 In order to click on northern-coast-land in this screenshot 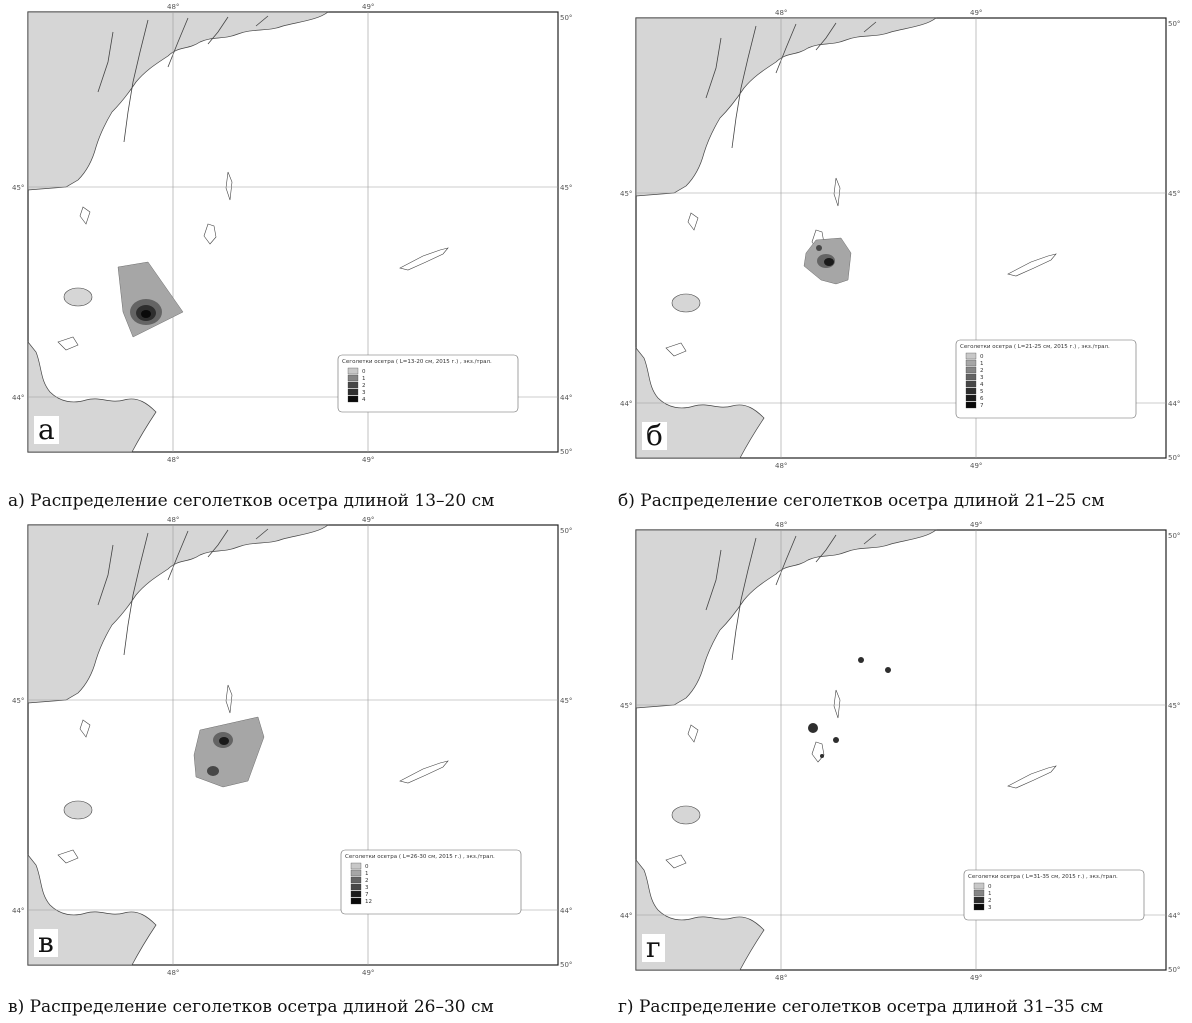, I will do `click(178, 614)`.